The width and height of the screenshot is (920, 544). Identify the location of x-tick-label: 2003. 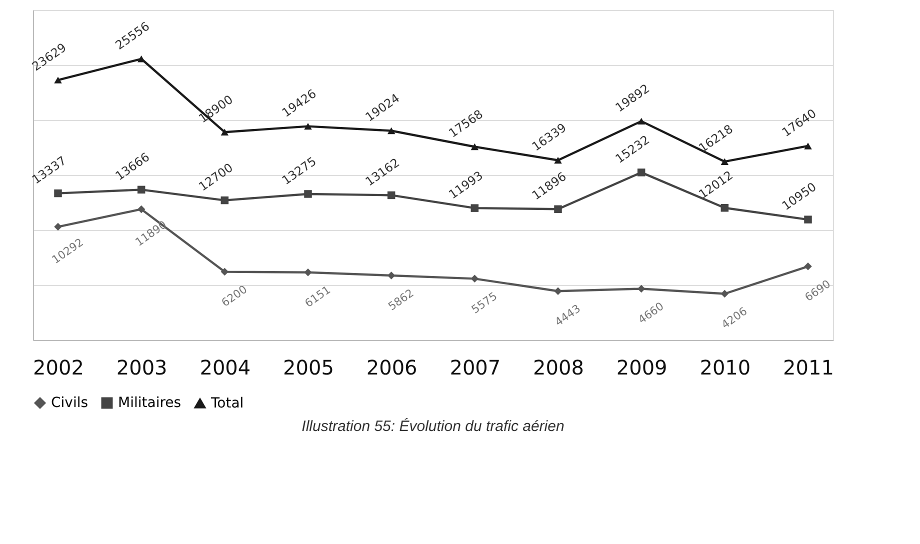
(142, 368).